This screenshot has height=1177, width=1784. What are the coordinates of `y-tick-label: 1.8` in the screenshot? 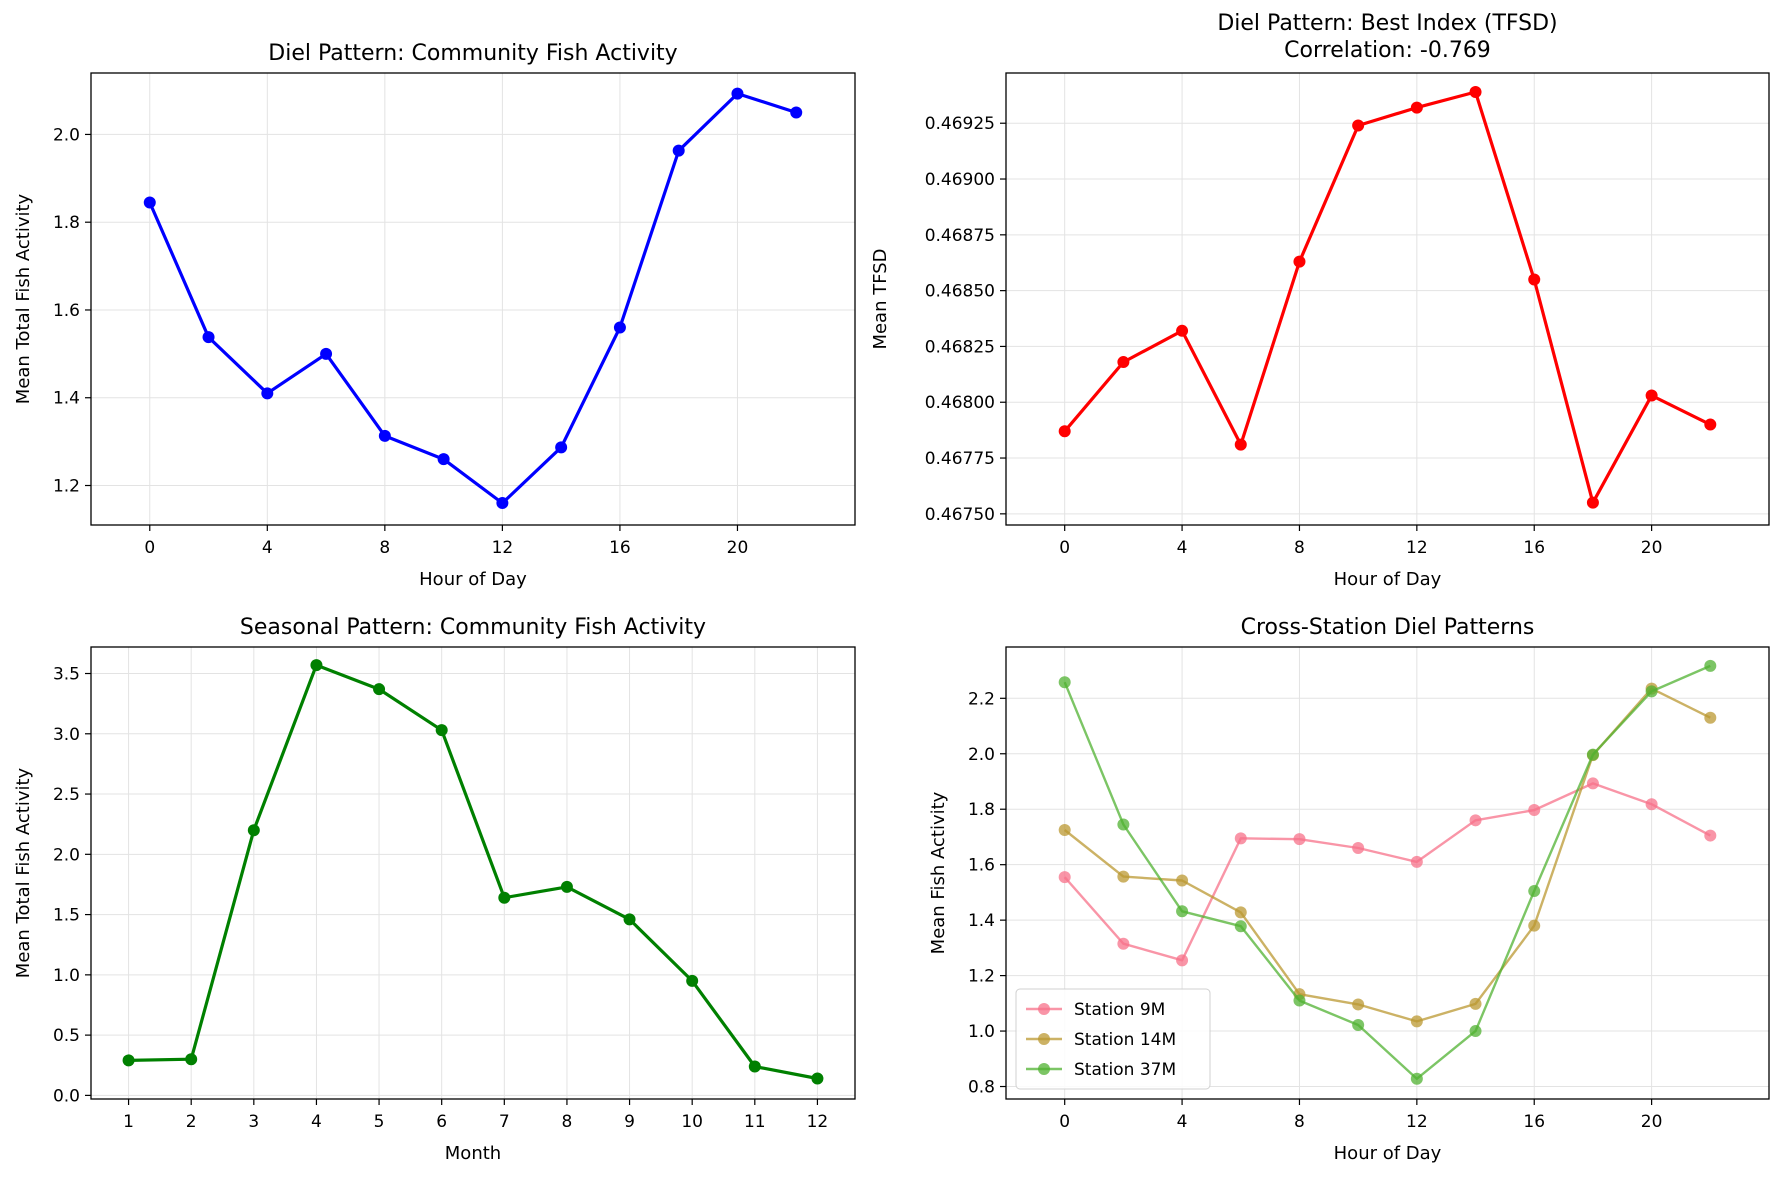 It's located at (981, 810).